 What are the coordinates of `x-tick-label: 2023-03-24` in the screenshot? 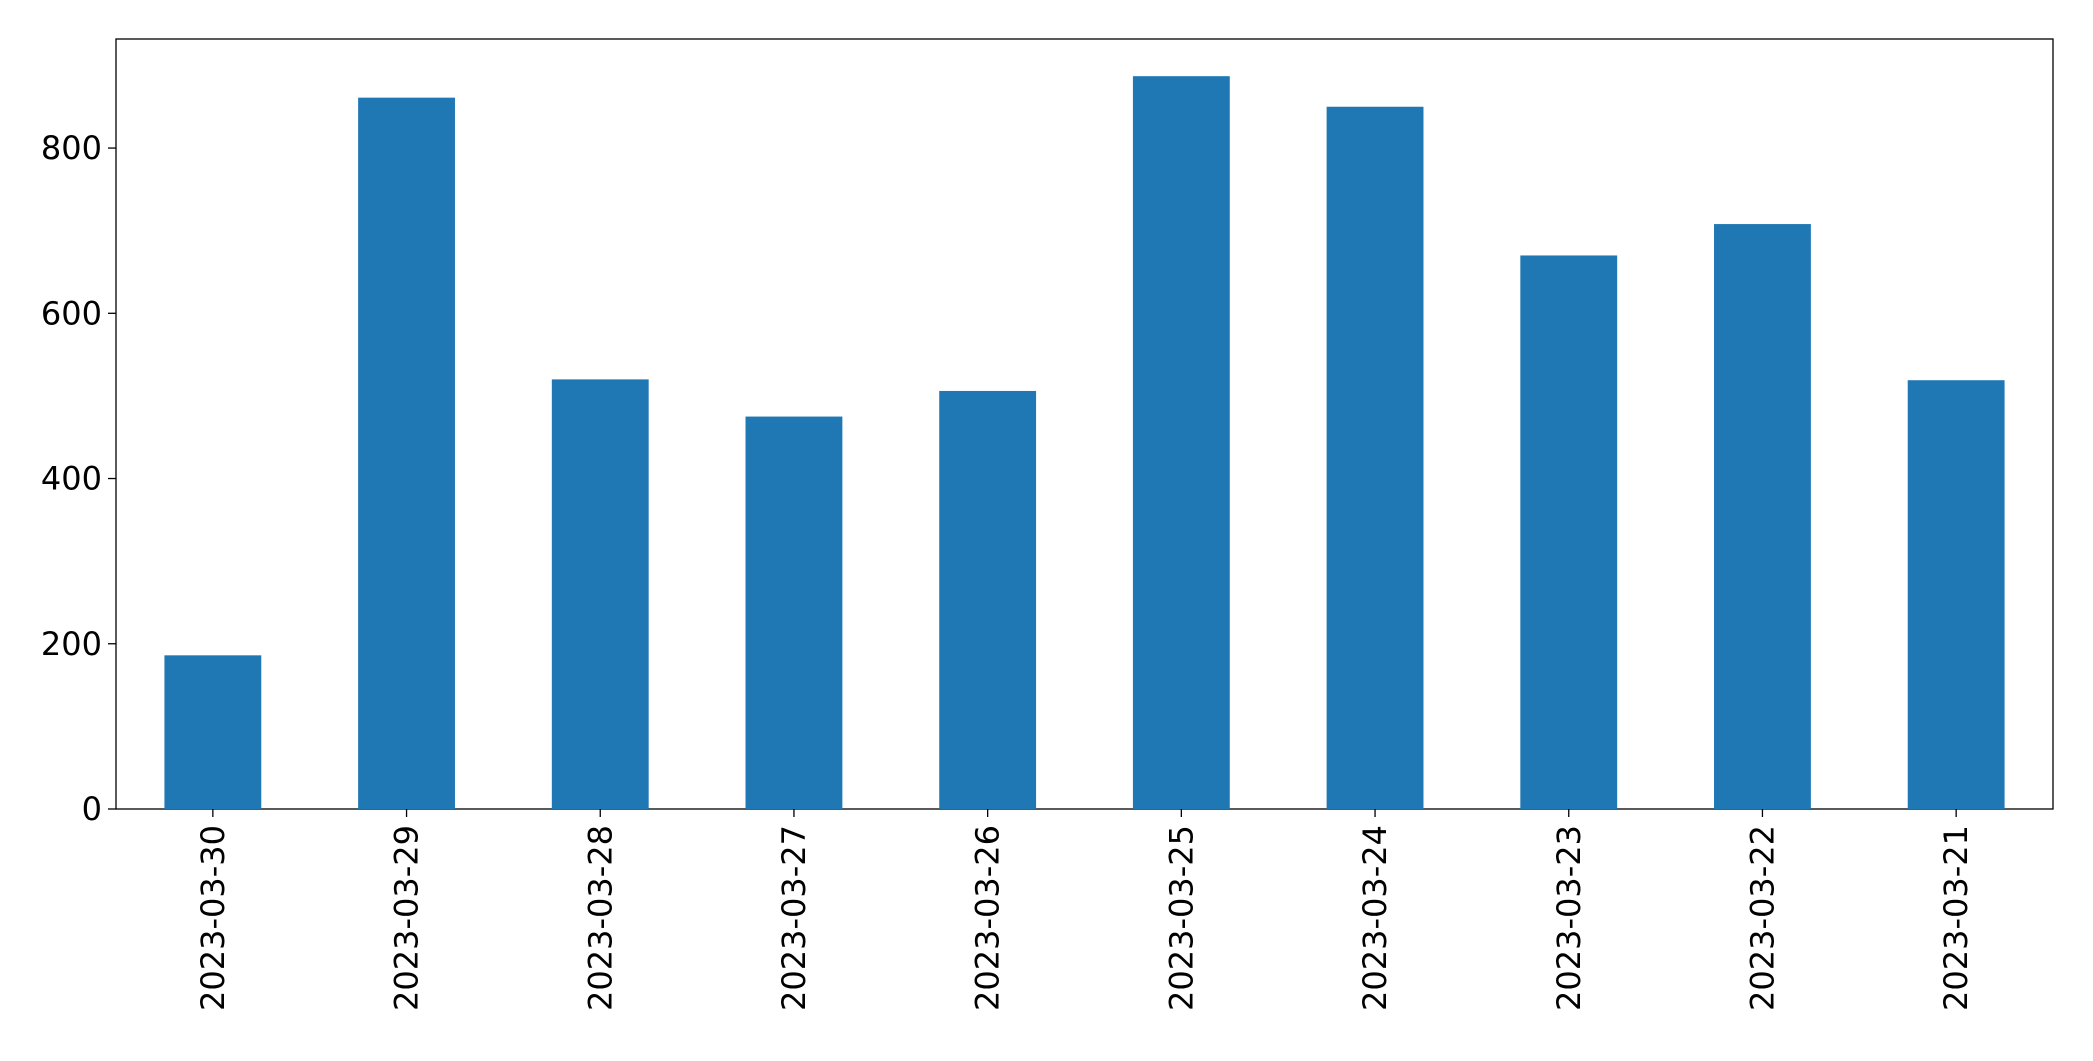 It's located at (1375, 918).